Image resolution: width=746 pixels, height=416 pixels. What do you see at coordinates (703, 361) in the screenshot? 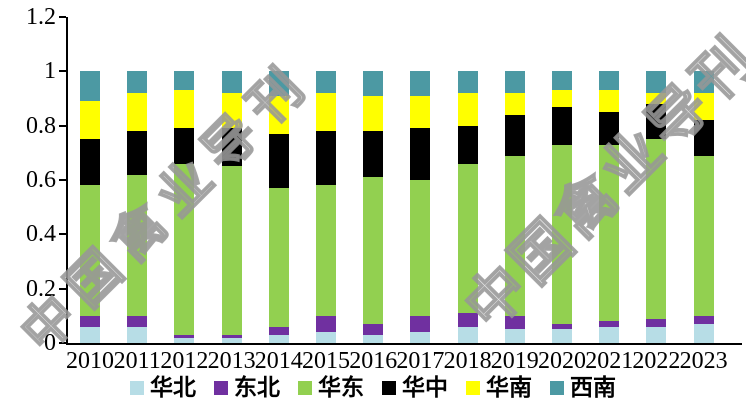
I see `x-category-label: 2023` at bounding box center [703, 361].